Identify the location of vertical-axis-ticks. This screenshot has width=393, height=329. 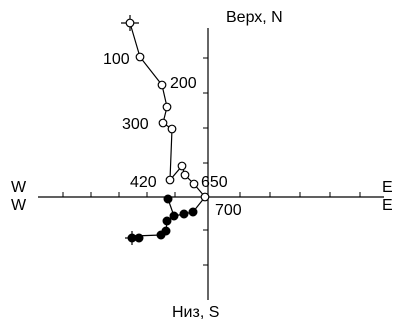
(205, 161).